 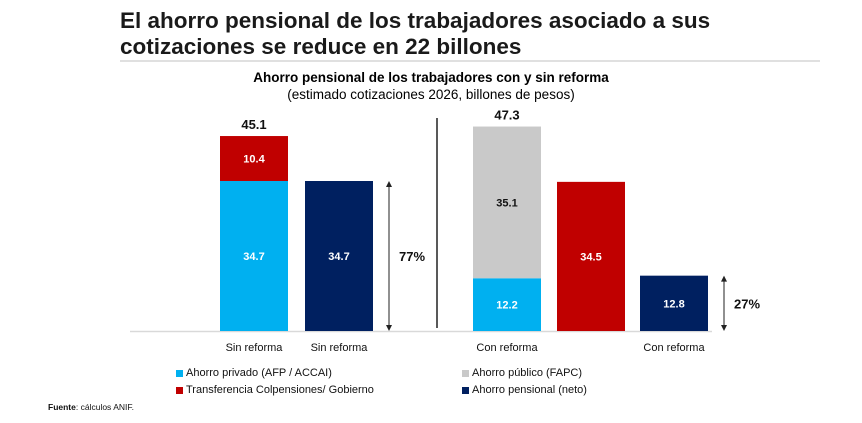 I want to click on data-label: 34.5, so click(x=590, y=257).